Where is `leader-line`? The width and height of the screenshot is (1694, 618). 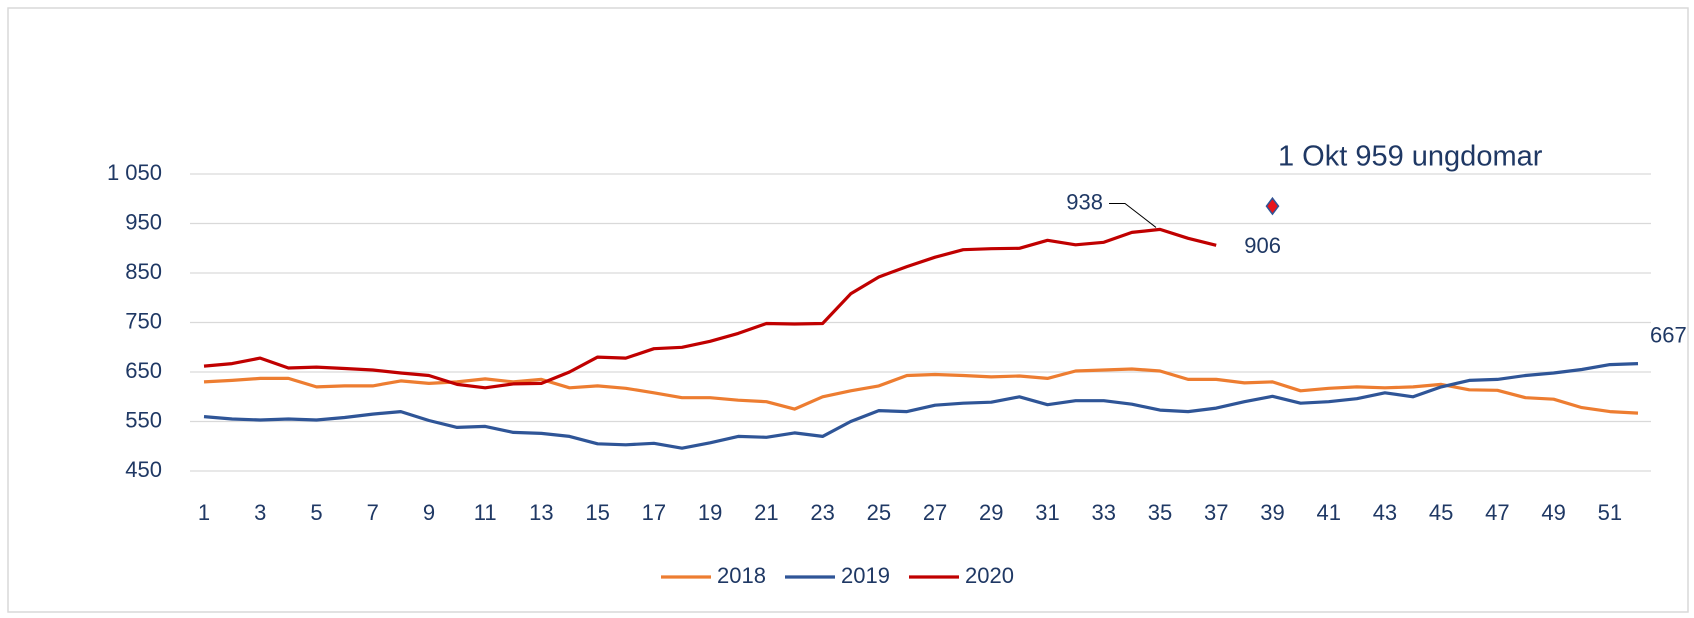
leader-line is located at coordinates (1133, 215).